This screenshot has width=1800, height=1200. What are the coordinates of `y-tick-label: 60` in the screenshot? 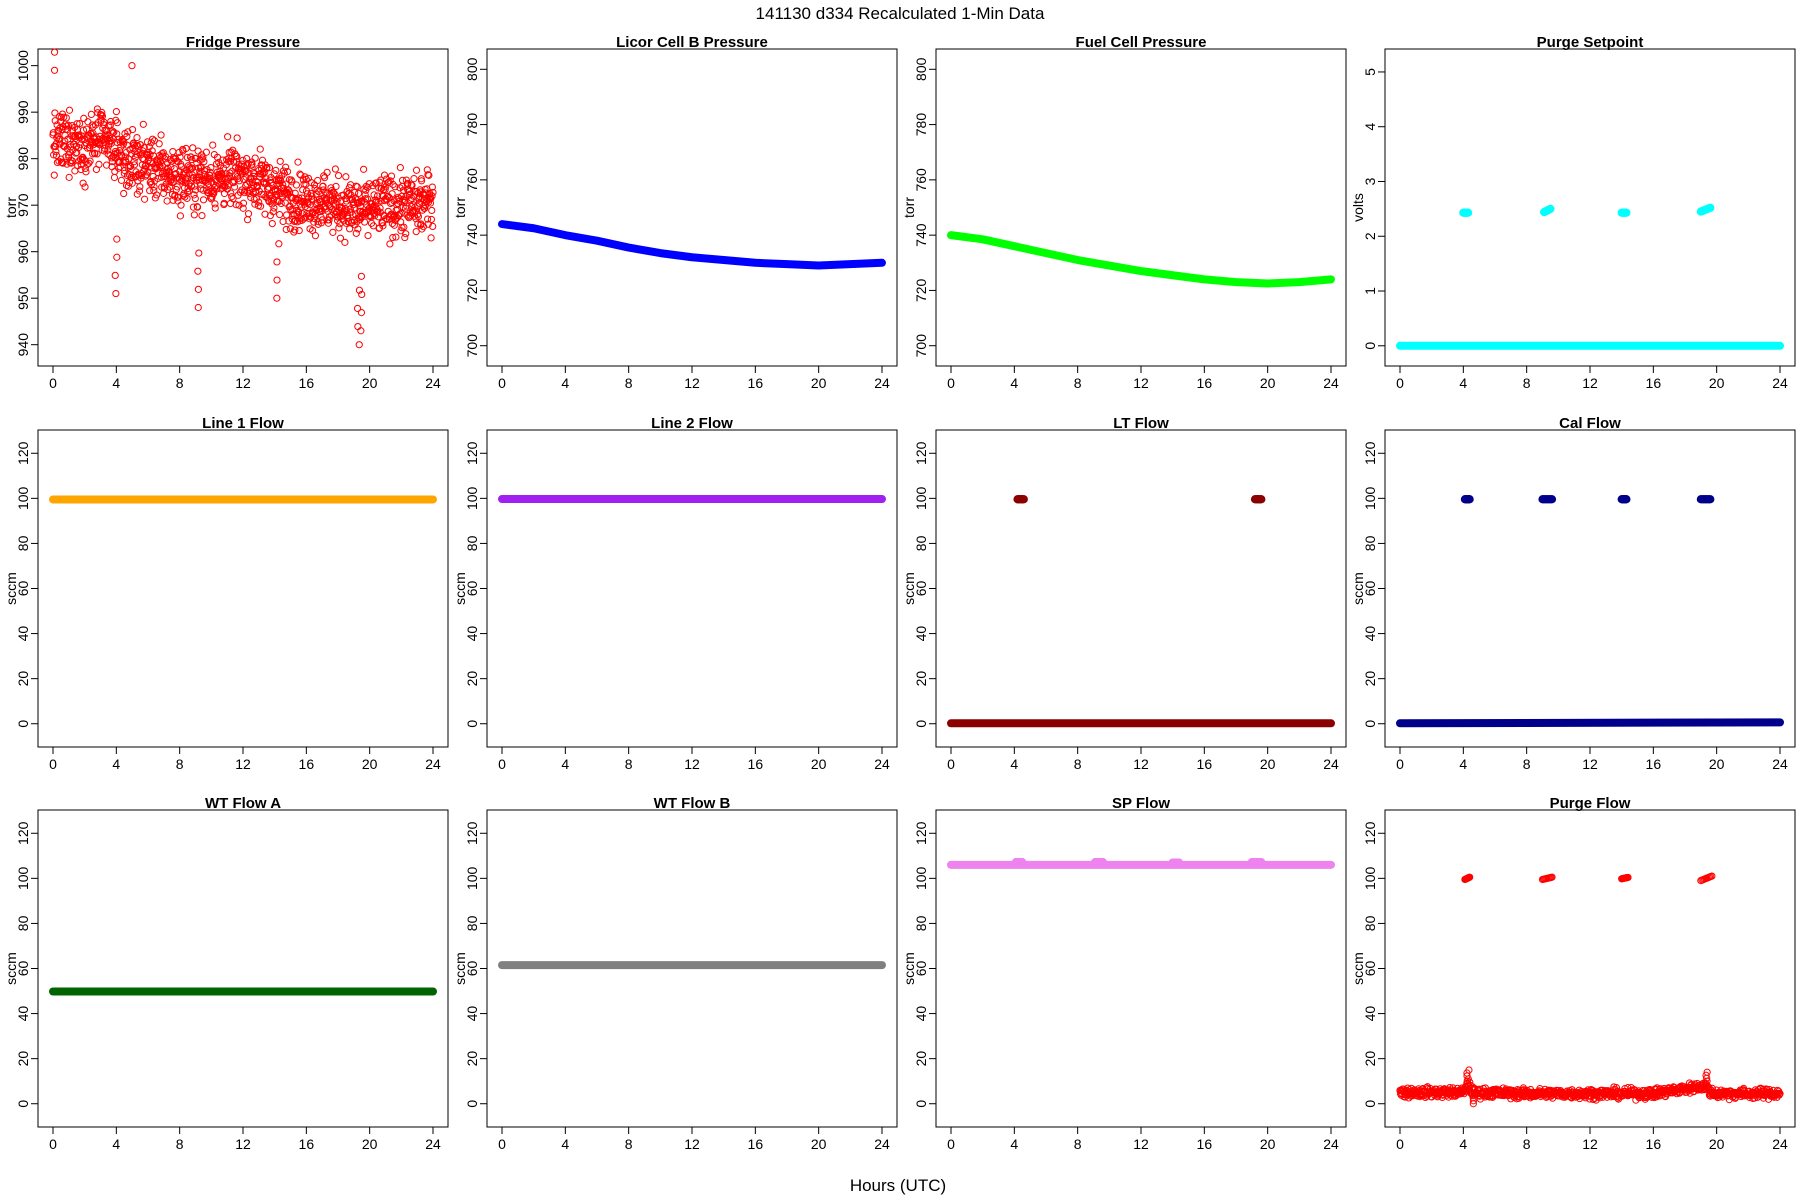 It's located at (472, 589).